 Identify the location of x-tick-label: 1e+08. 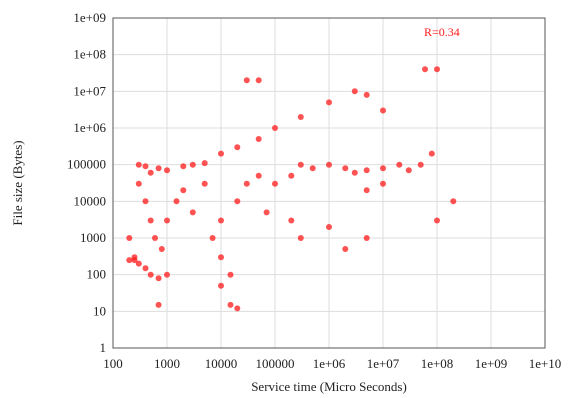
(437, 363).